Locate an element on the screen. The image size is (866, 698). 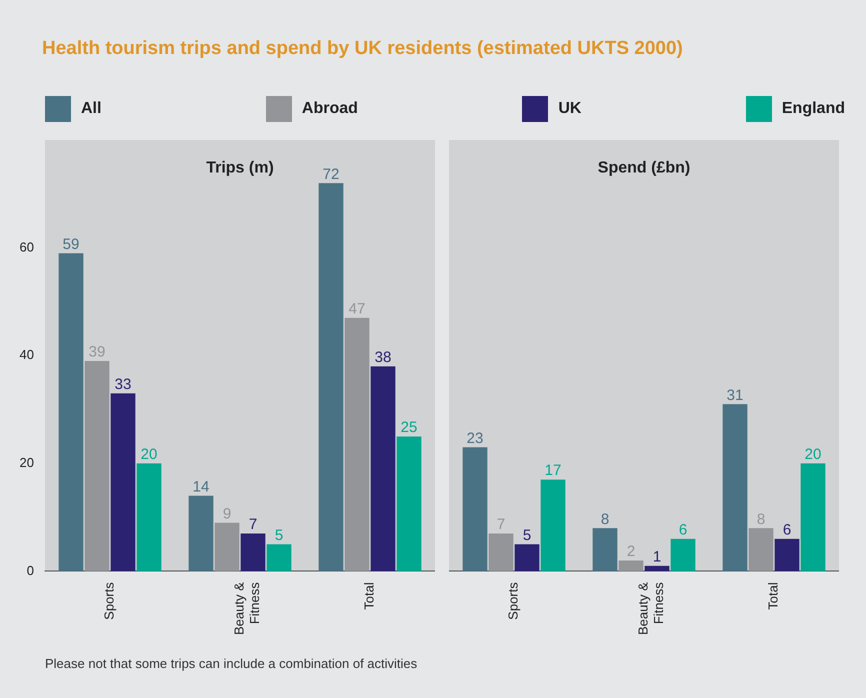
y-tick-label: 0 is located at coordinates (30, 570).